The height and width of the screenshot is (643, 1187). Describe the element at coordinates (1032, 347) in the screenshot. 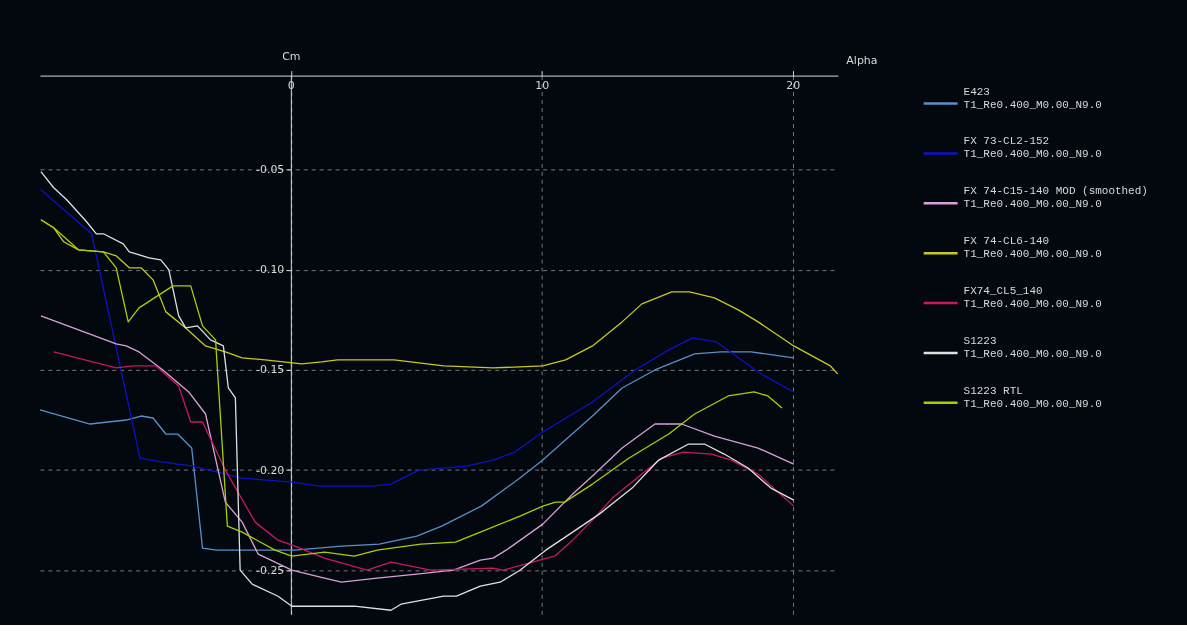

I see `legend-label: S1223 T1_Re0.400_M0.00_N9.0` at that location.